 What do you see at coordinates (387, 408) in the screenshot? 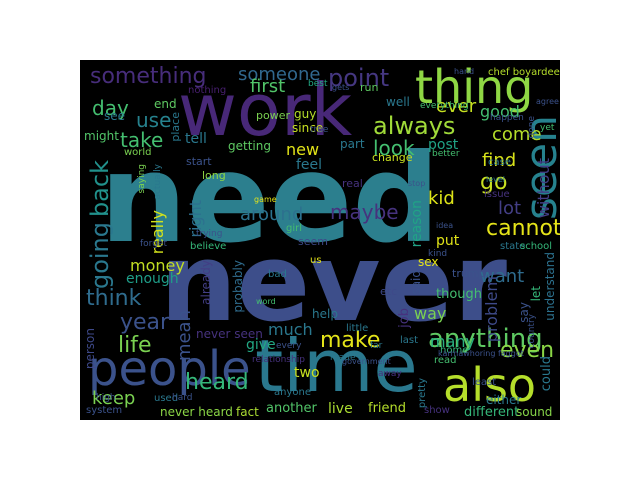
I see `word-friend: friend` at bounding box center [387, 408].